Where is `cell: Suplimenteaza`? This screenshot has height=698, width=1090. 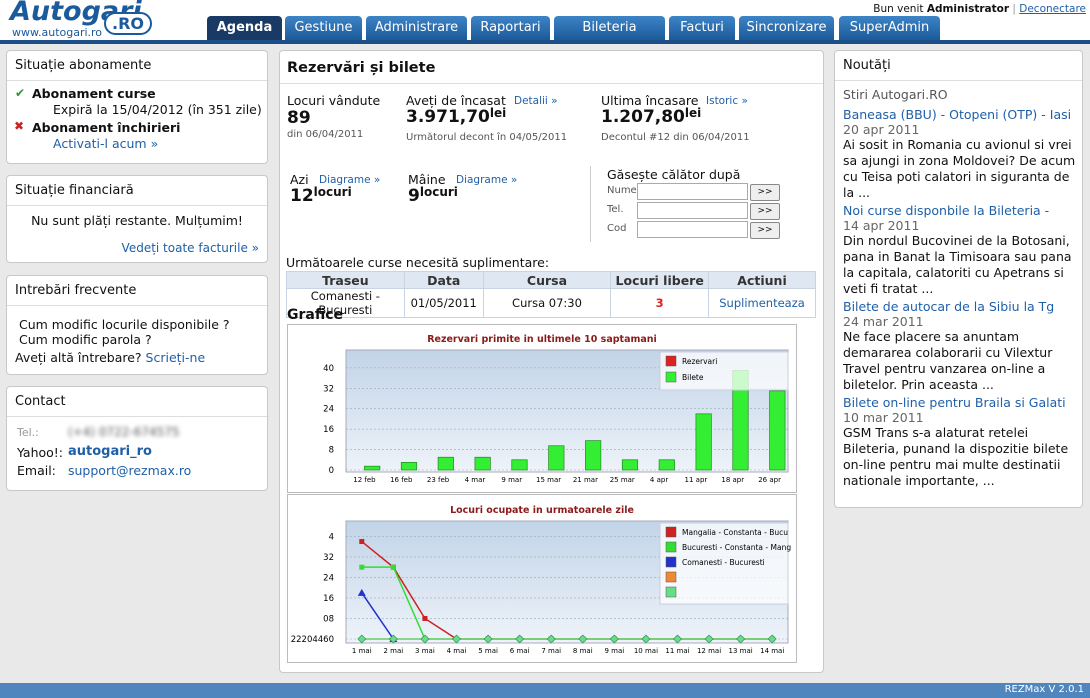 cell: Suplimenteaza is located at coordinates (762, 303).